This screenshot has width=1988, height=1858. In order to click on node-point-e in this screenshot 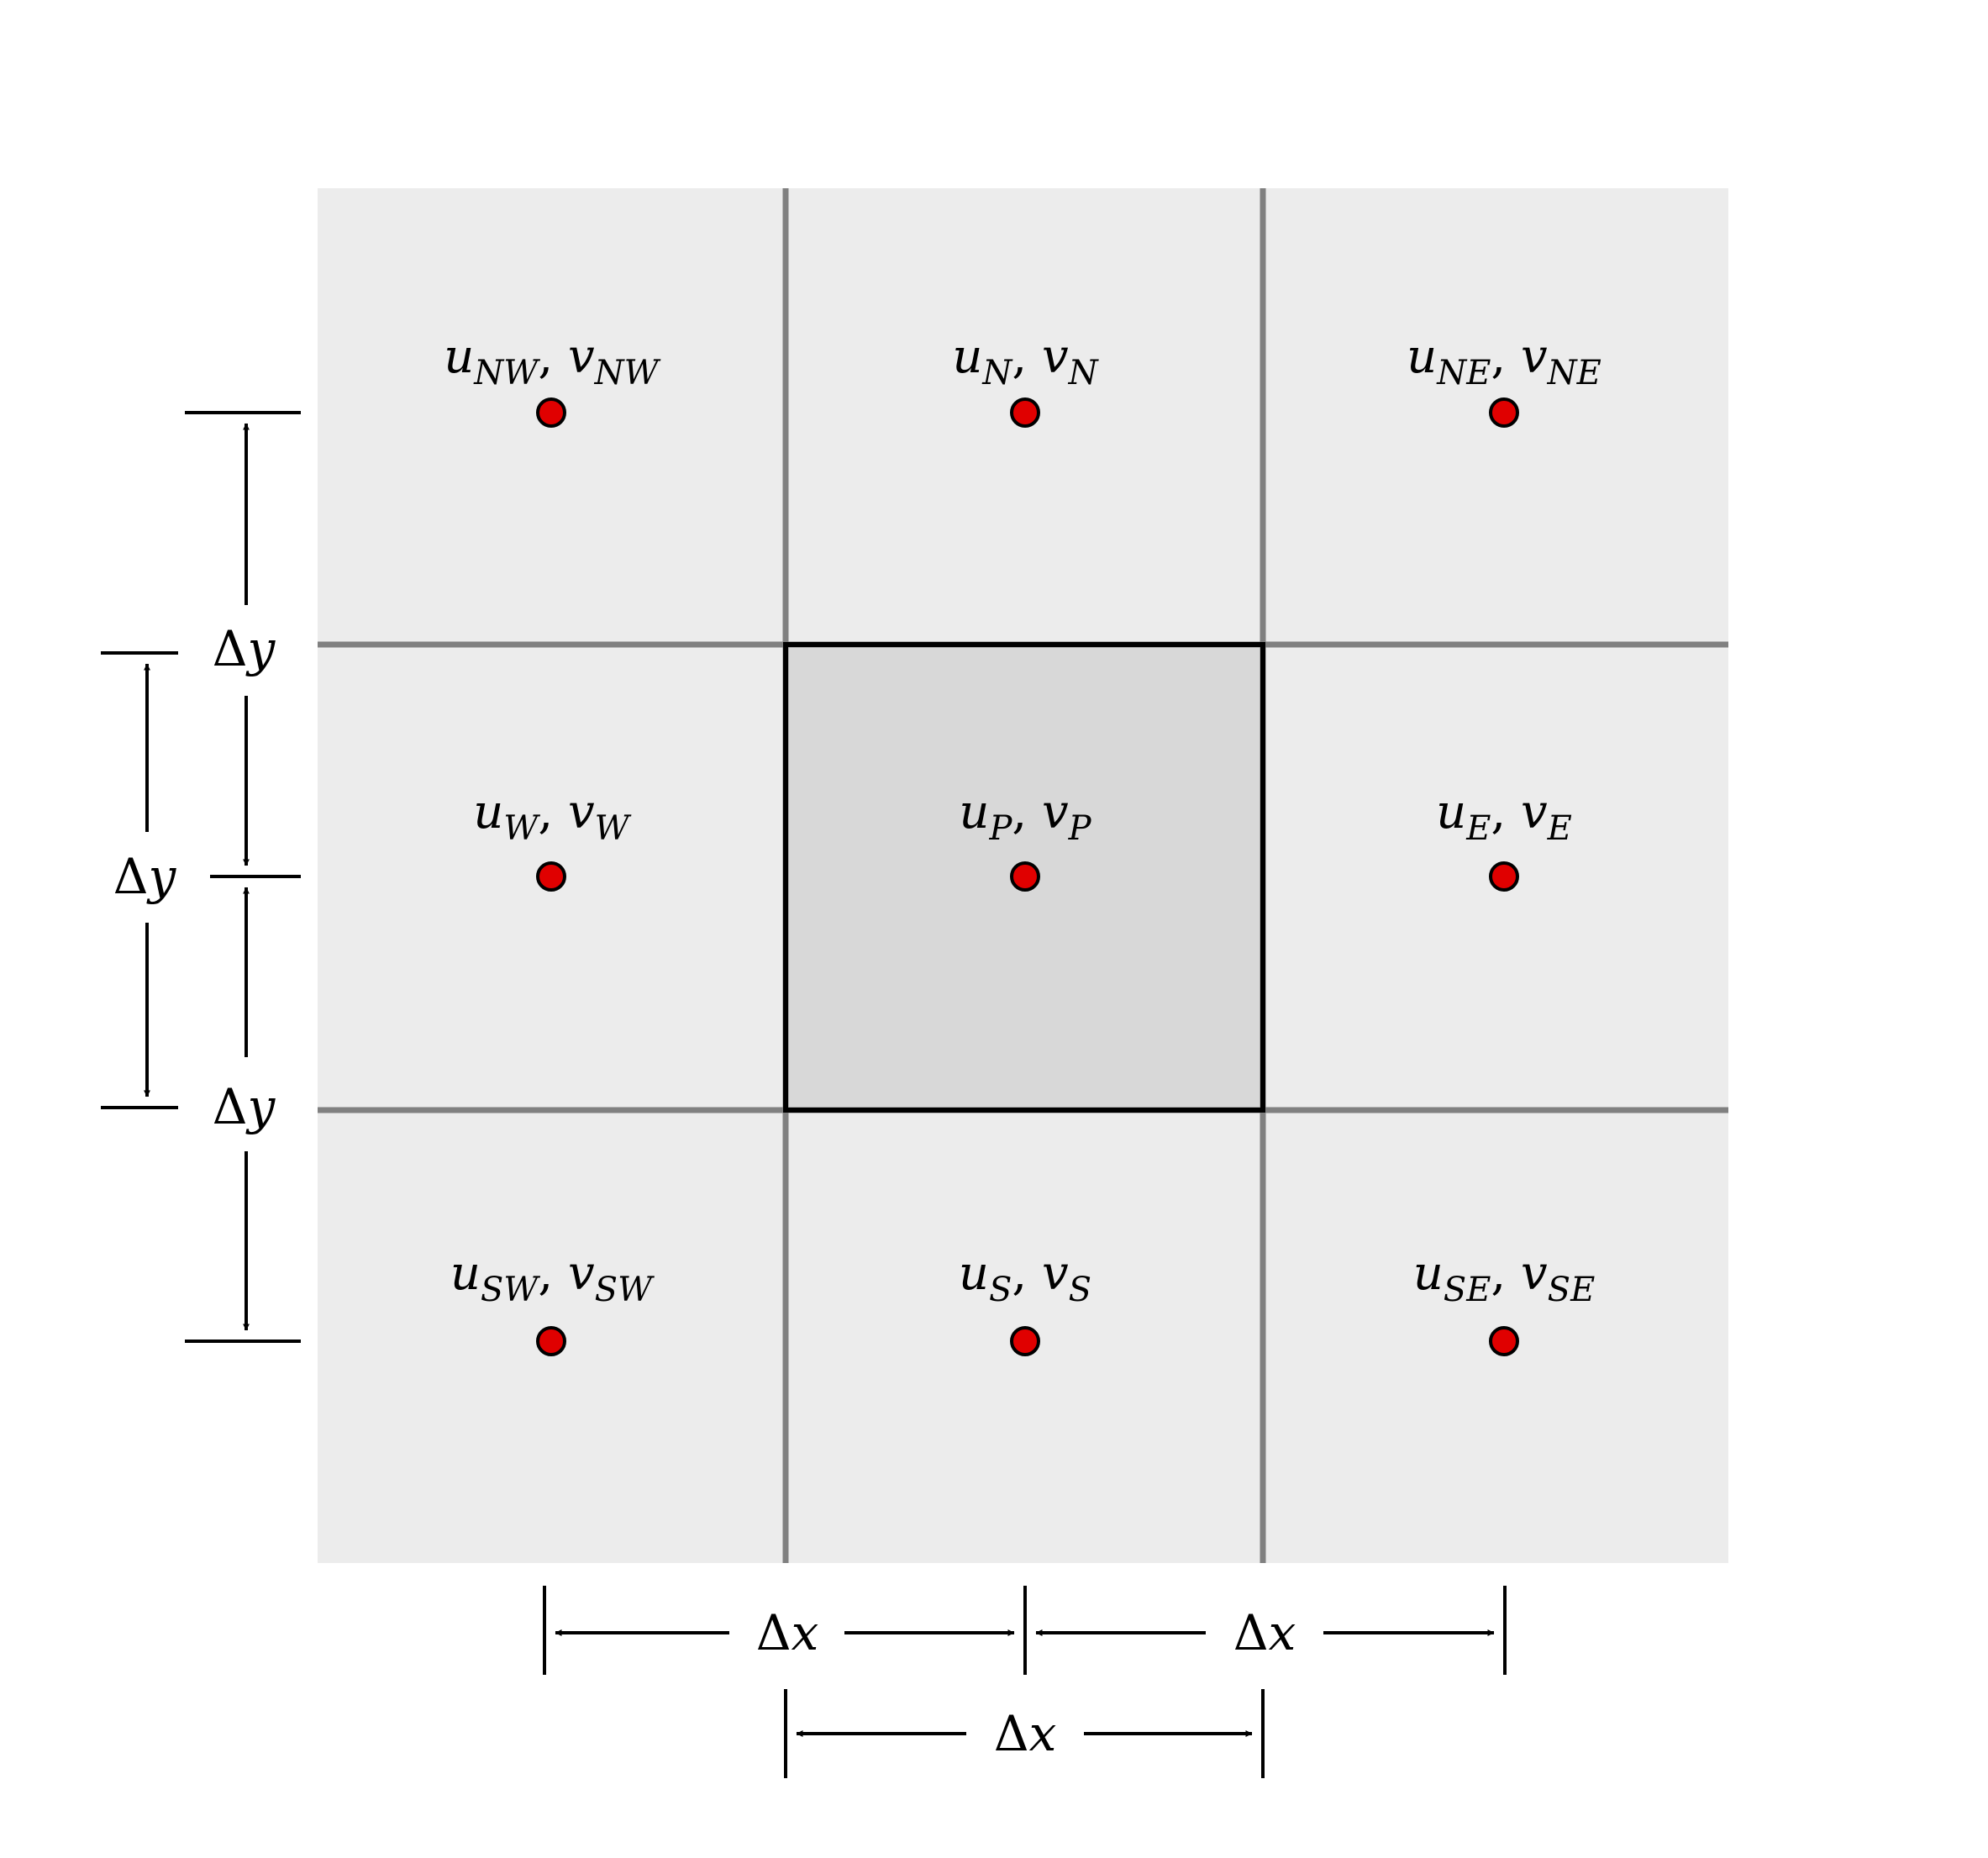, I will do `click(1504, 876)`.